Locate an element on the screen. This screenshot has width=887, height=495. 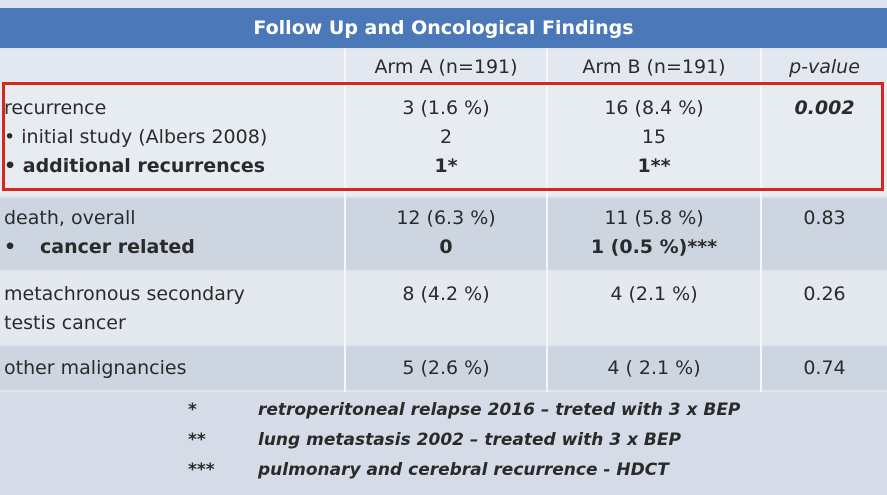
cancer-related-arm-a: 0 is located at coordinates (446, 247).